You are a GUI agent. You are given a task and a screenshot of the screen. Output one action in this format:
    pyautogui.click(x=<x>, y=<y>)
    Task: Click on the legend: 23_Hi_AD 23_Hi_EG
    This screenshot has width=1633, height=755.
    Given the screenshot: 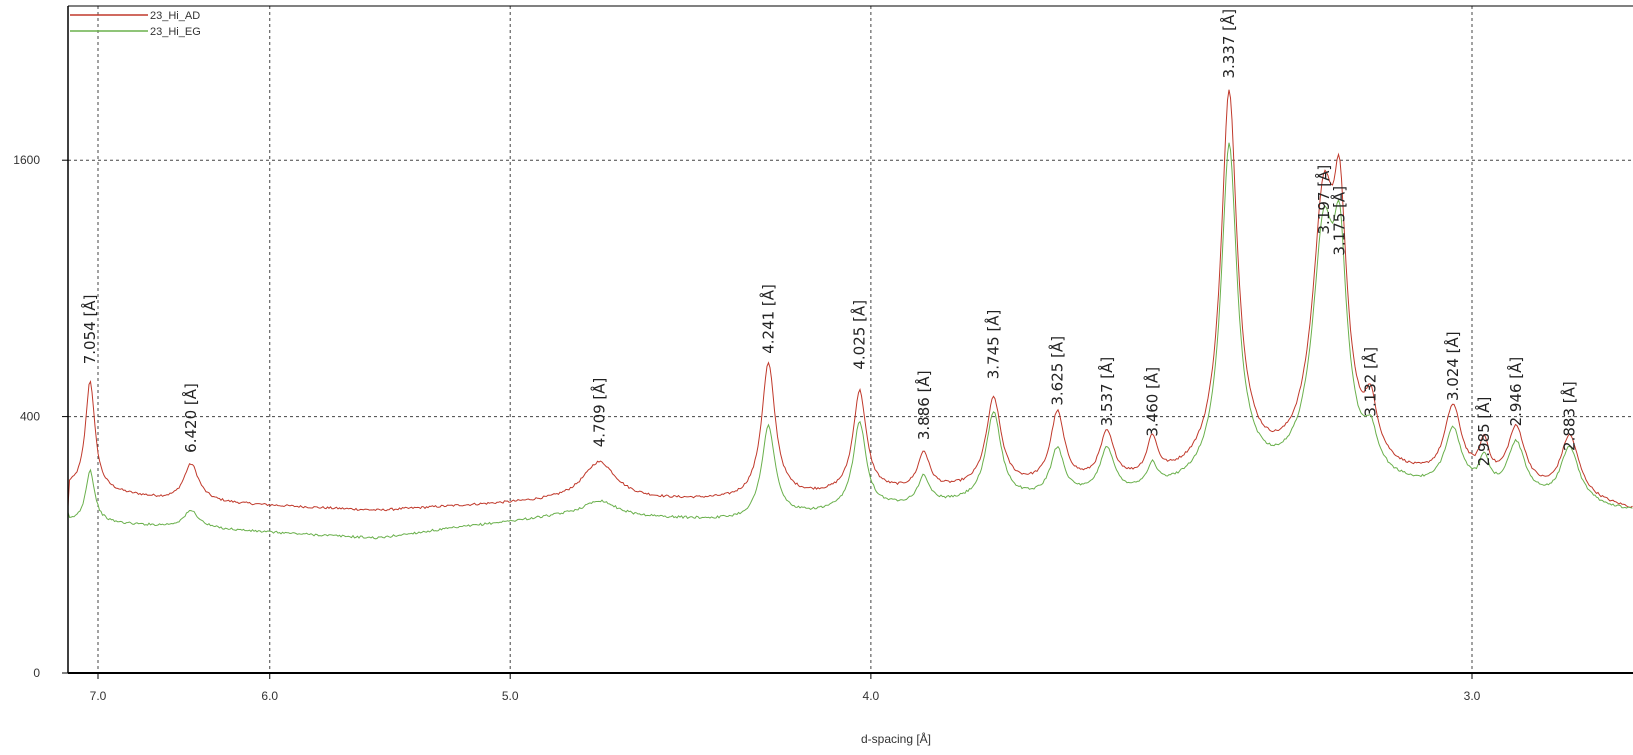 What is the action you would take?
    pyautogui.click(x=135, y=24)
    